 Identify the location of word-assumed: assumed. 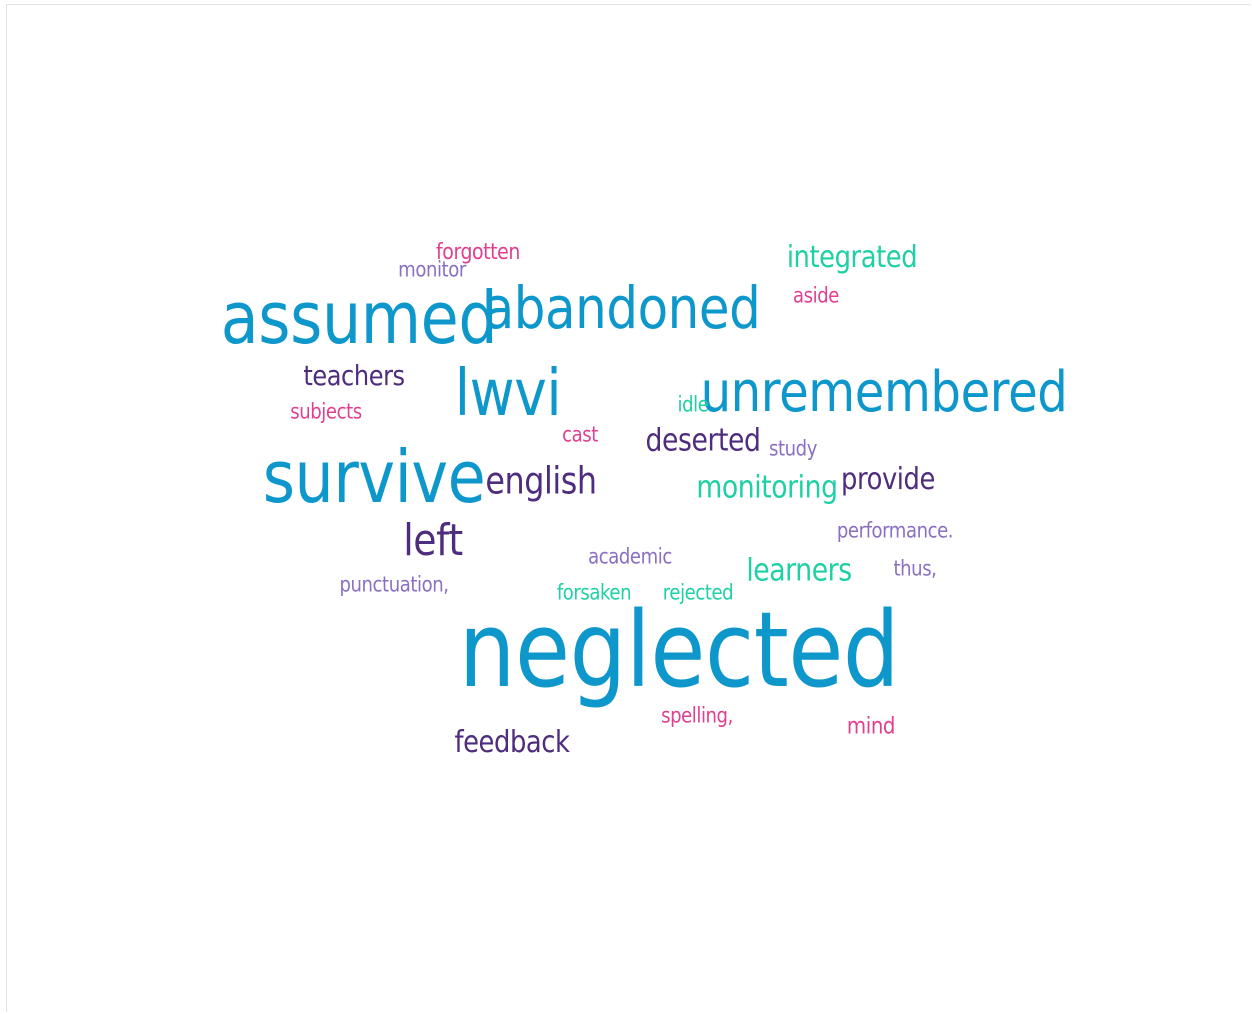
(359, 318).